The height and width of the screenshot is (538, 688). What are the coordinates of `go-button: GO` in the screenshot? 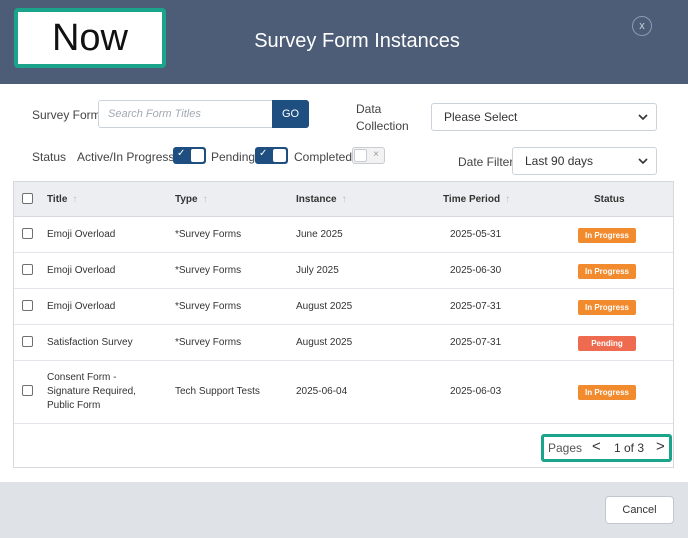 It's located at (290, 114).